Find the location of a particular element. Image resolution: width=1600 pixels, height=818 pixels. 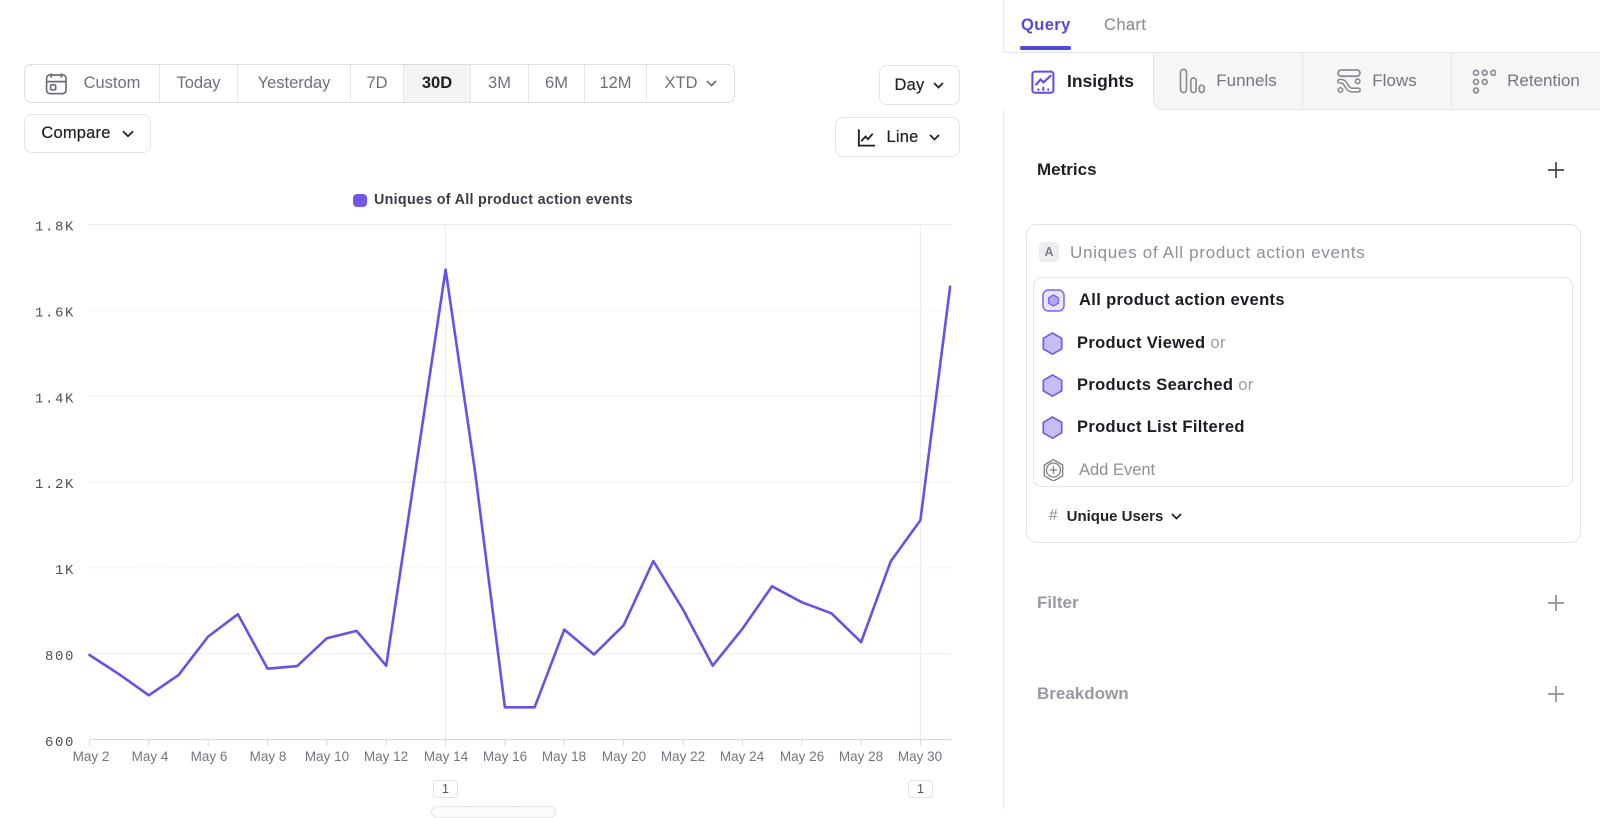

svg-text: 1.4K is located at coordinates (55, 400).